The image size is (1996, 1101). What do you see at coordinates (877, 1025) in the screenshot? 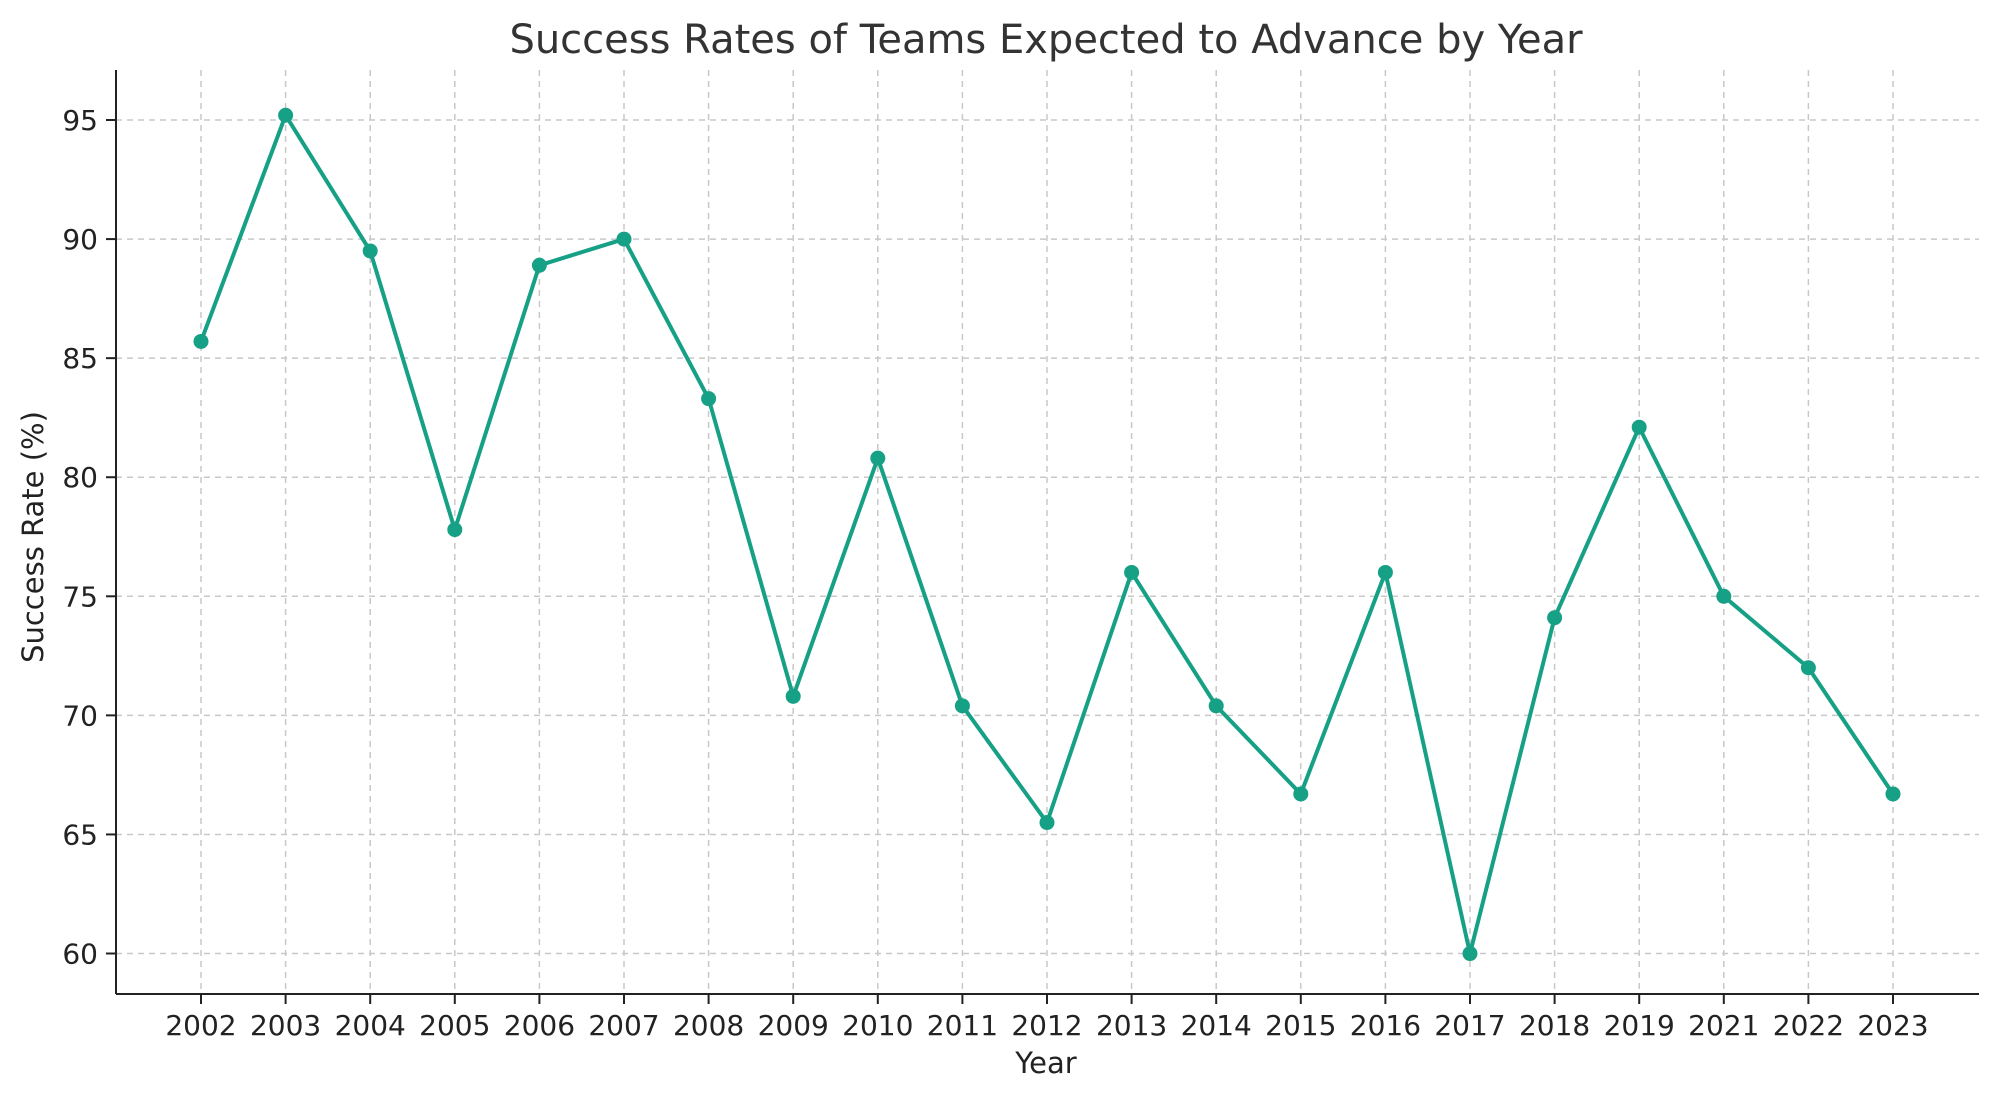
I see `x-tick-label: 2010` at bounding box center [877, 1025].